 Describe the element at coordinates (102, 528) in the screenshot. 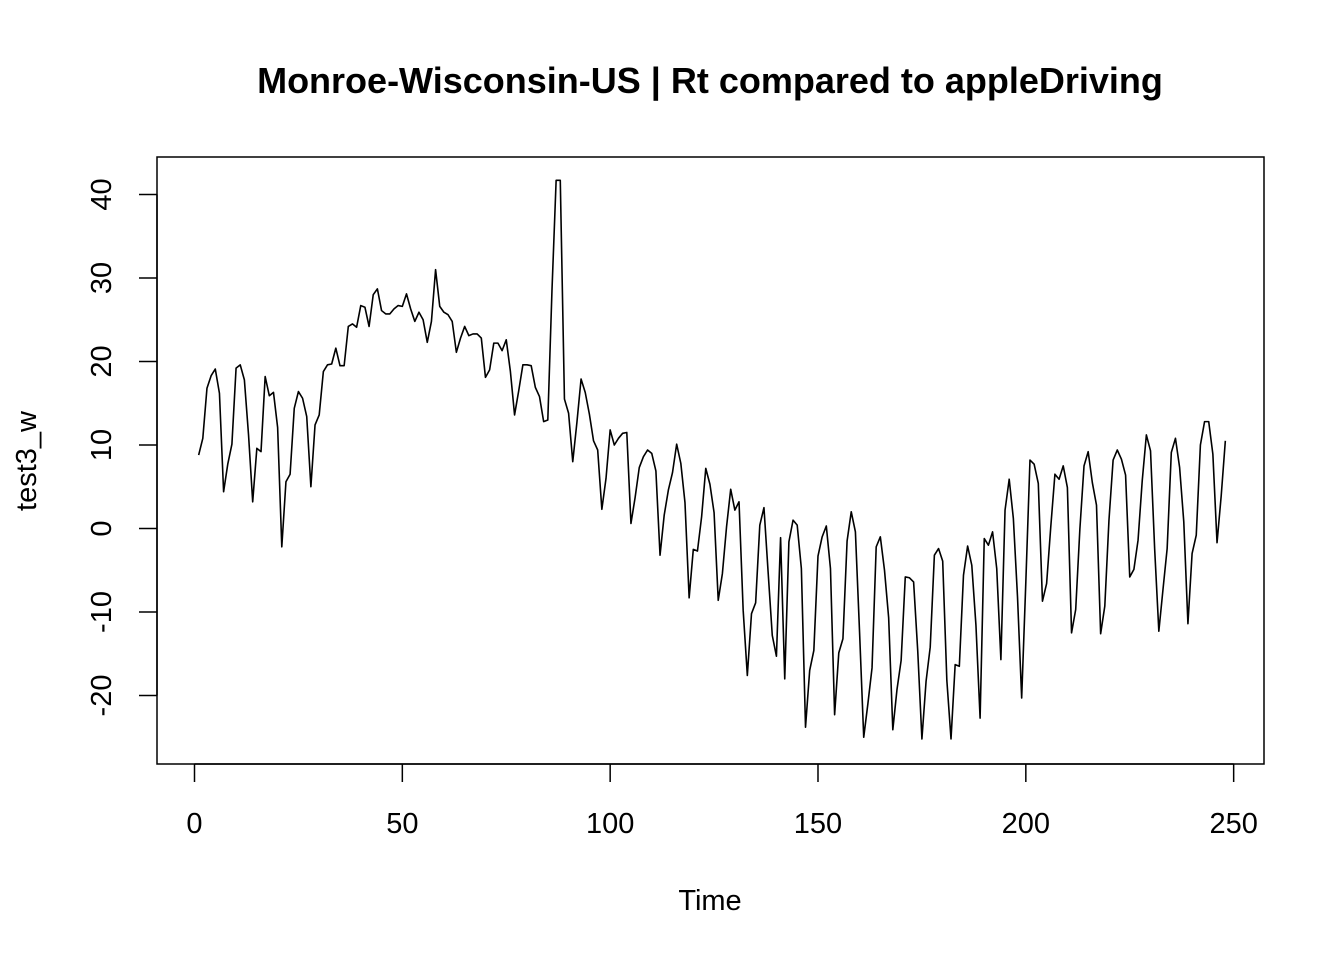

I see `y-tick-label: 0` at that location.